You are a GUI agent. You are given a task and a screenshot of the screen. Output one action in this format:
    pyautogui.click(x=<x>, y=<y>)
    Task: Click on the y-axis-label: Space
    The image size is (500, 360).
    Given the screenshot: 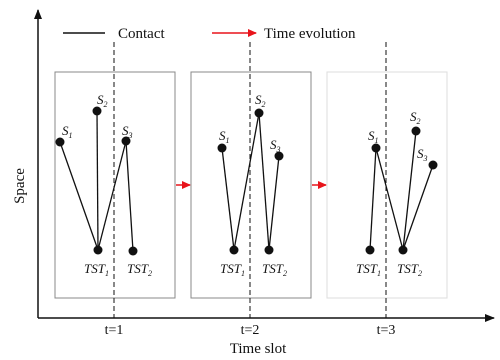 What is the action you would take?
    pyautogui.click(x=20, y=186)
    